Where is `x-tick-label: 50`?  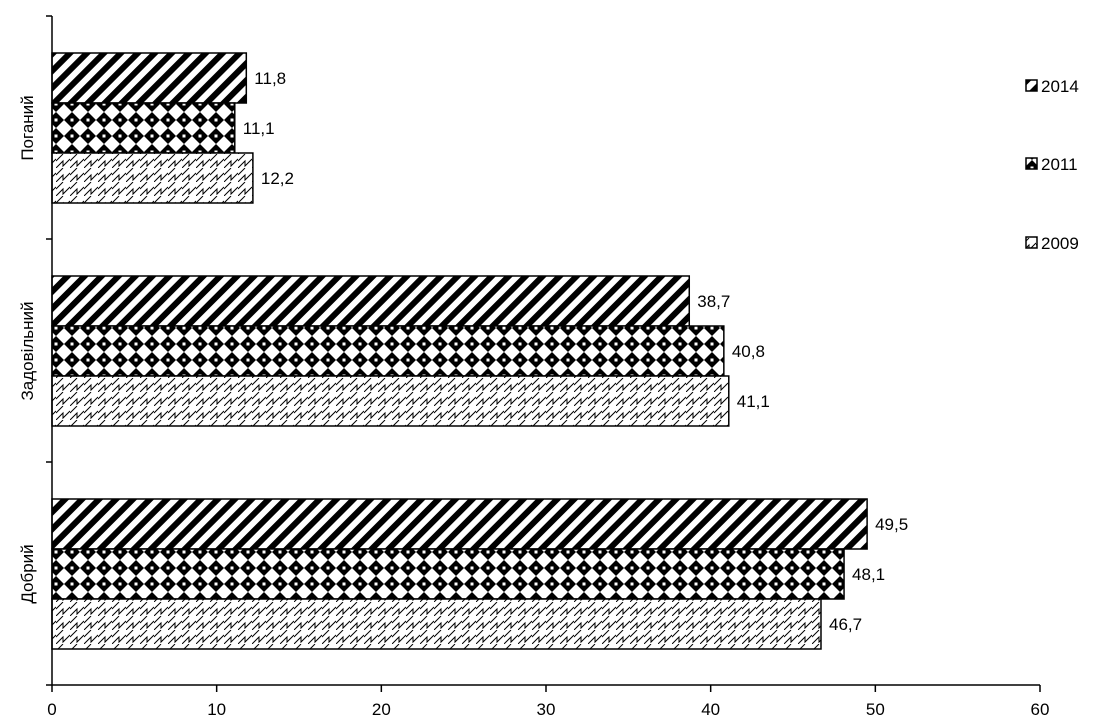
x-tick-label: 50 is located at coordinates (875, 709).